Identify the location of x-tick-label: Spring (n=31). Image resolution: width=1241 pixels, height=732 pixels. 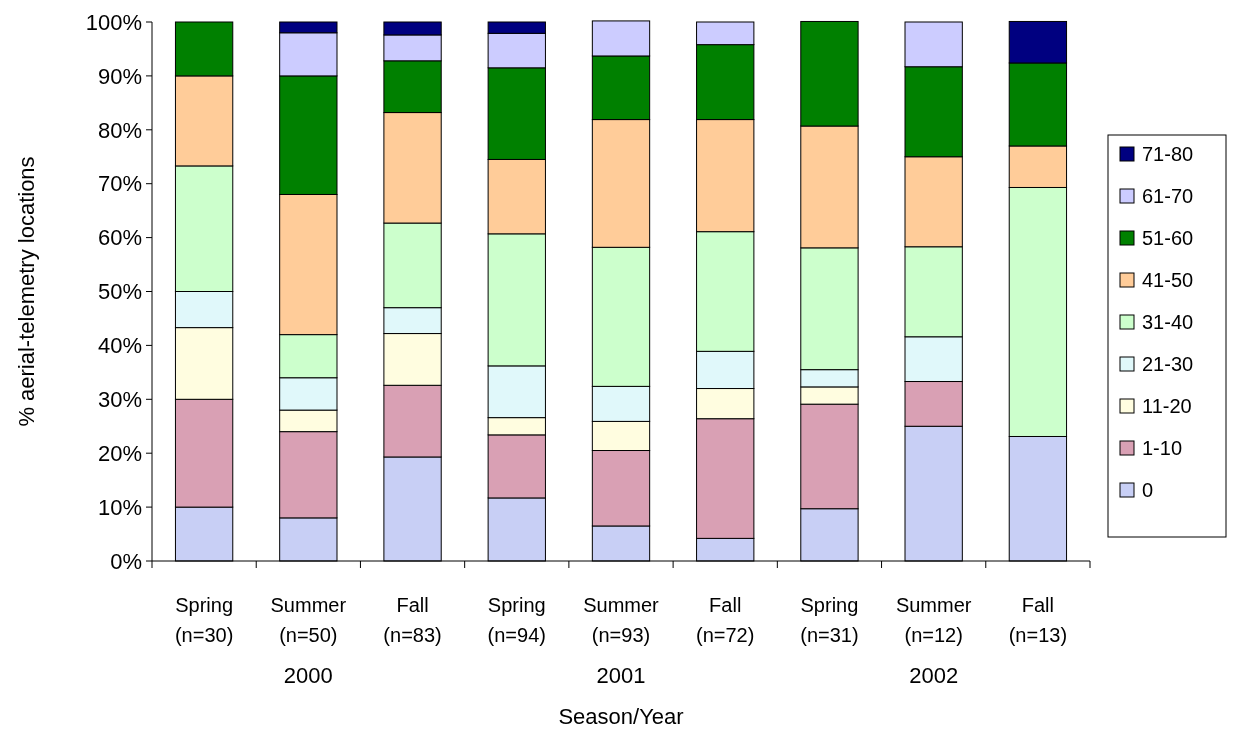
(829, 620).